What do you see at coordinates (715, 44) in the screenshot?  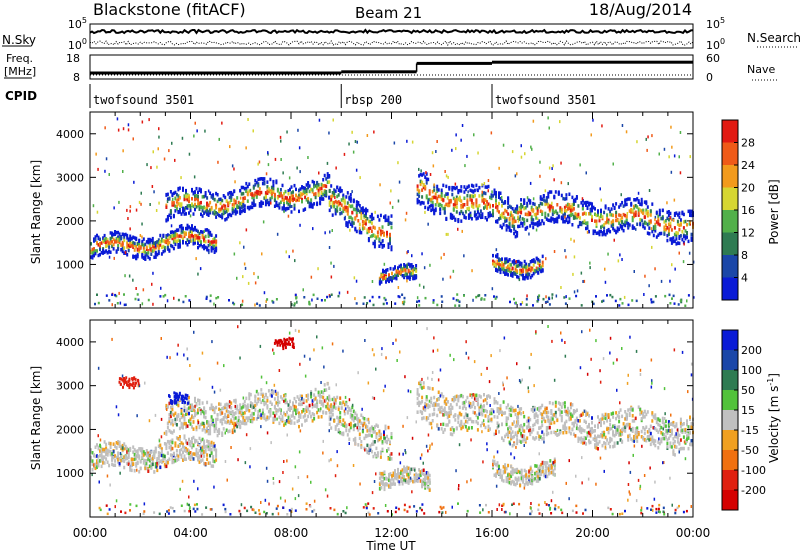 I see `nsearch-tick-bottom: 100` at bounding box center [715, 44].